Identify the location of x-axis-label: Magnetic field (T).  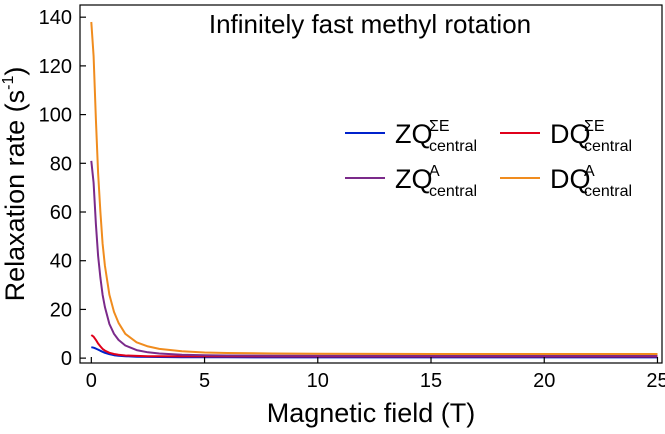
(371, 413).